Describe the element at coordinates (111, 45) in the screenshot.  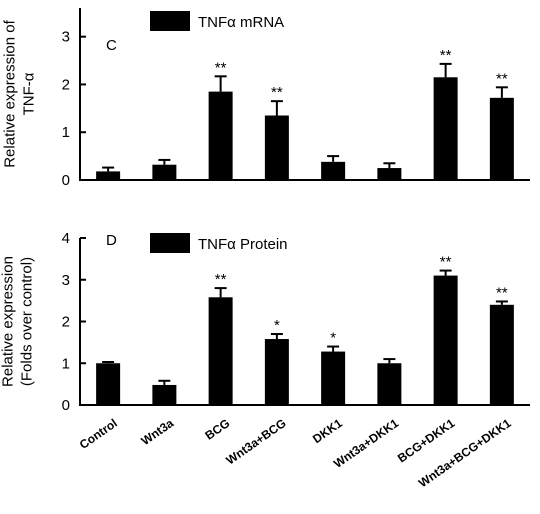
I see `panel-letter: C` at that location.